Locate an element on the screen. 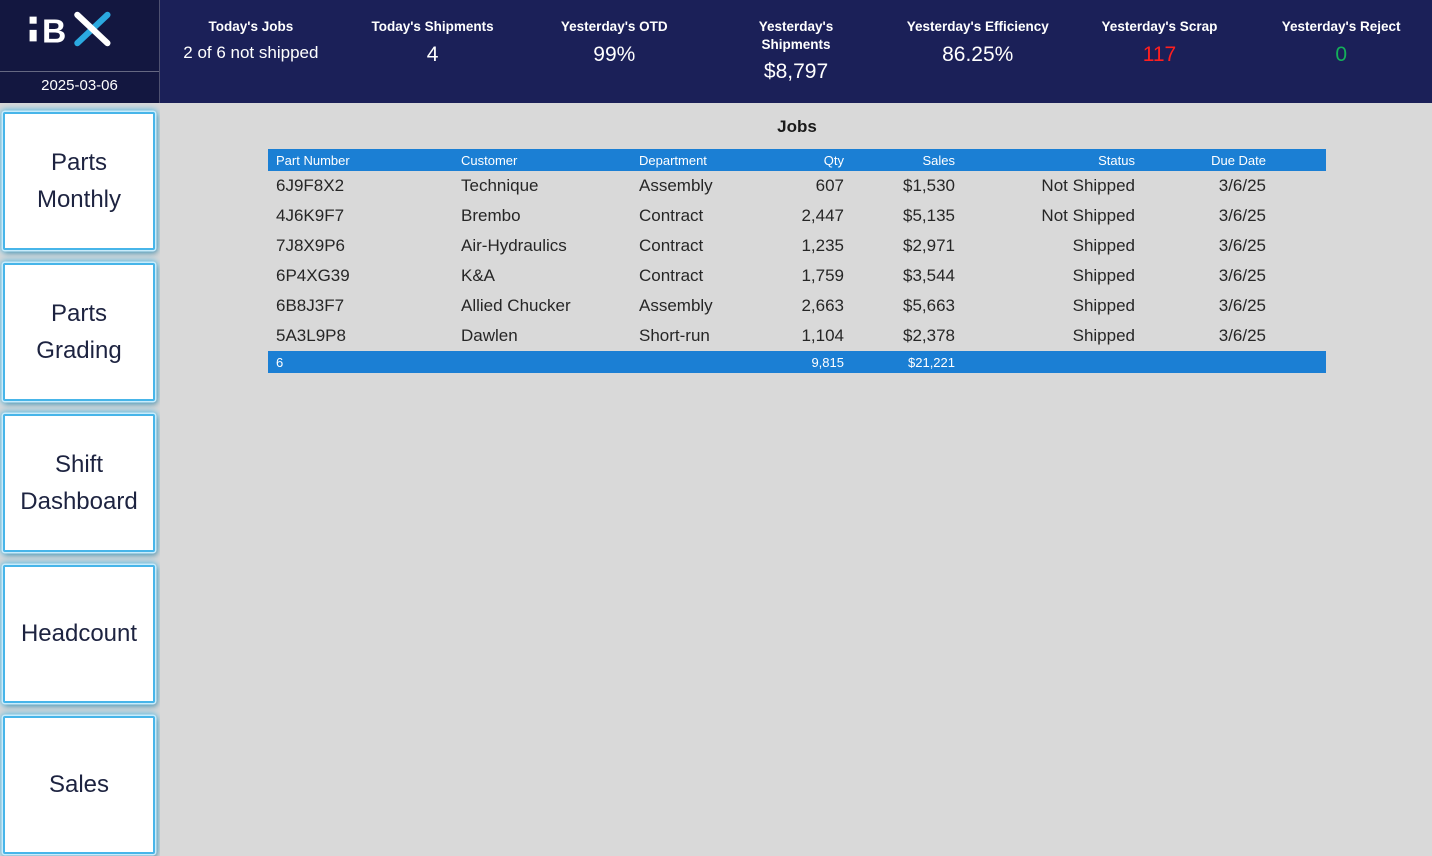 The height and width of the screenshot is (856, 1432). table-cell: $3,544 is located at coordinates (929, 275).